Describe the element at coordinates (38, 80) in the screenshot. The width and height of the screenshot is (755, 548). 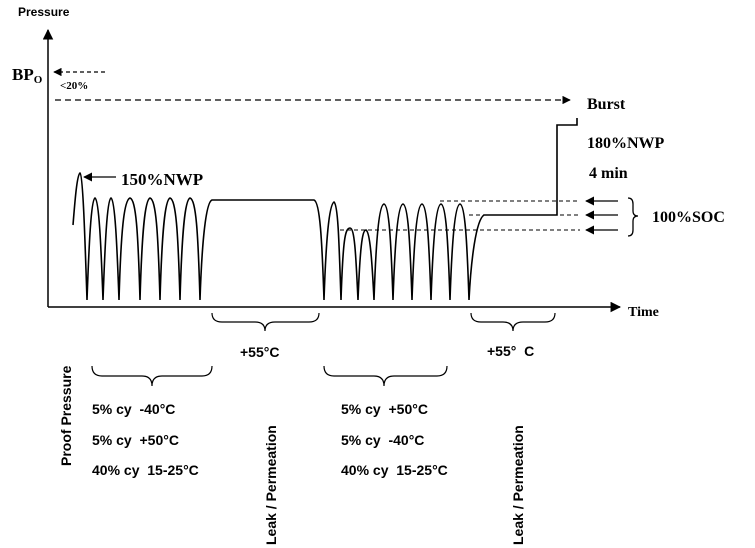
I see `bp-subscript: O` at that location.